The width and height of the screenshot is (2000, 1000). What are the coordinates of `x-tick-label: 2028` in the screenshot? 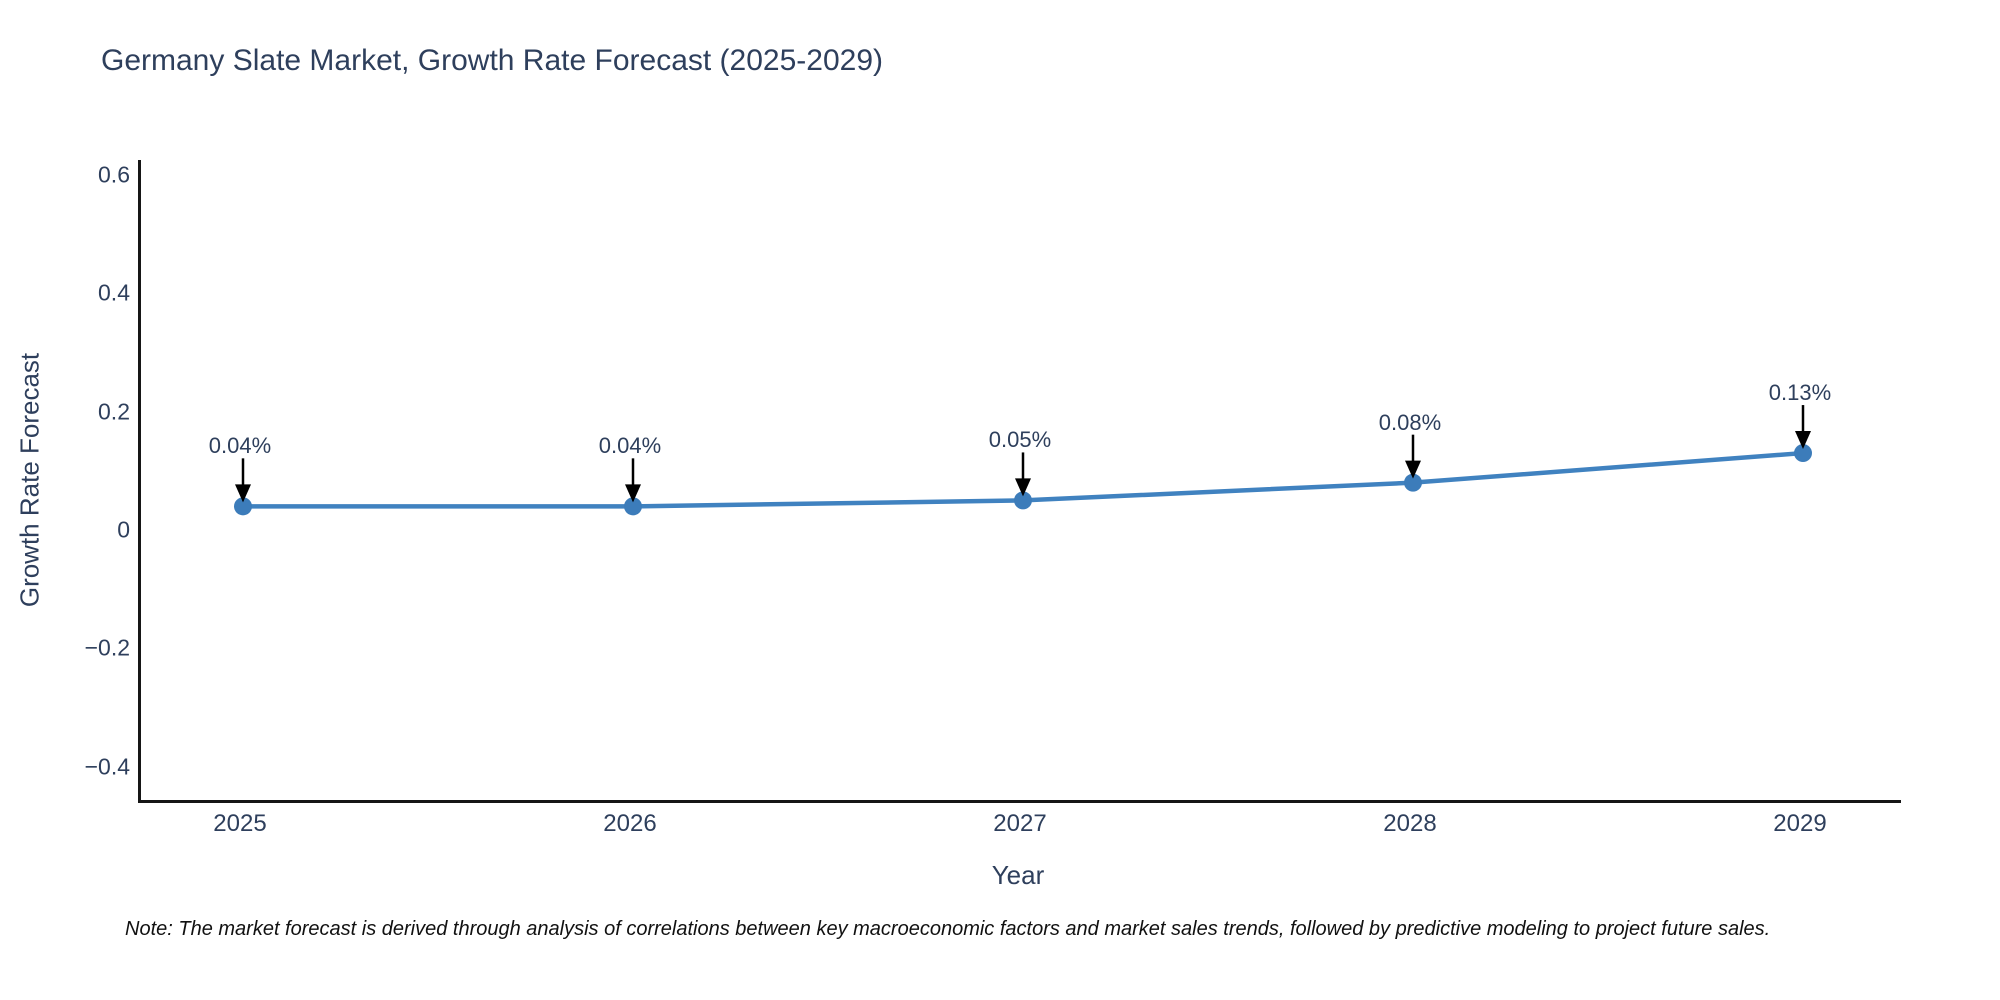 It's located at (1410, 823).